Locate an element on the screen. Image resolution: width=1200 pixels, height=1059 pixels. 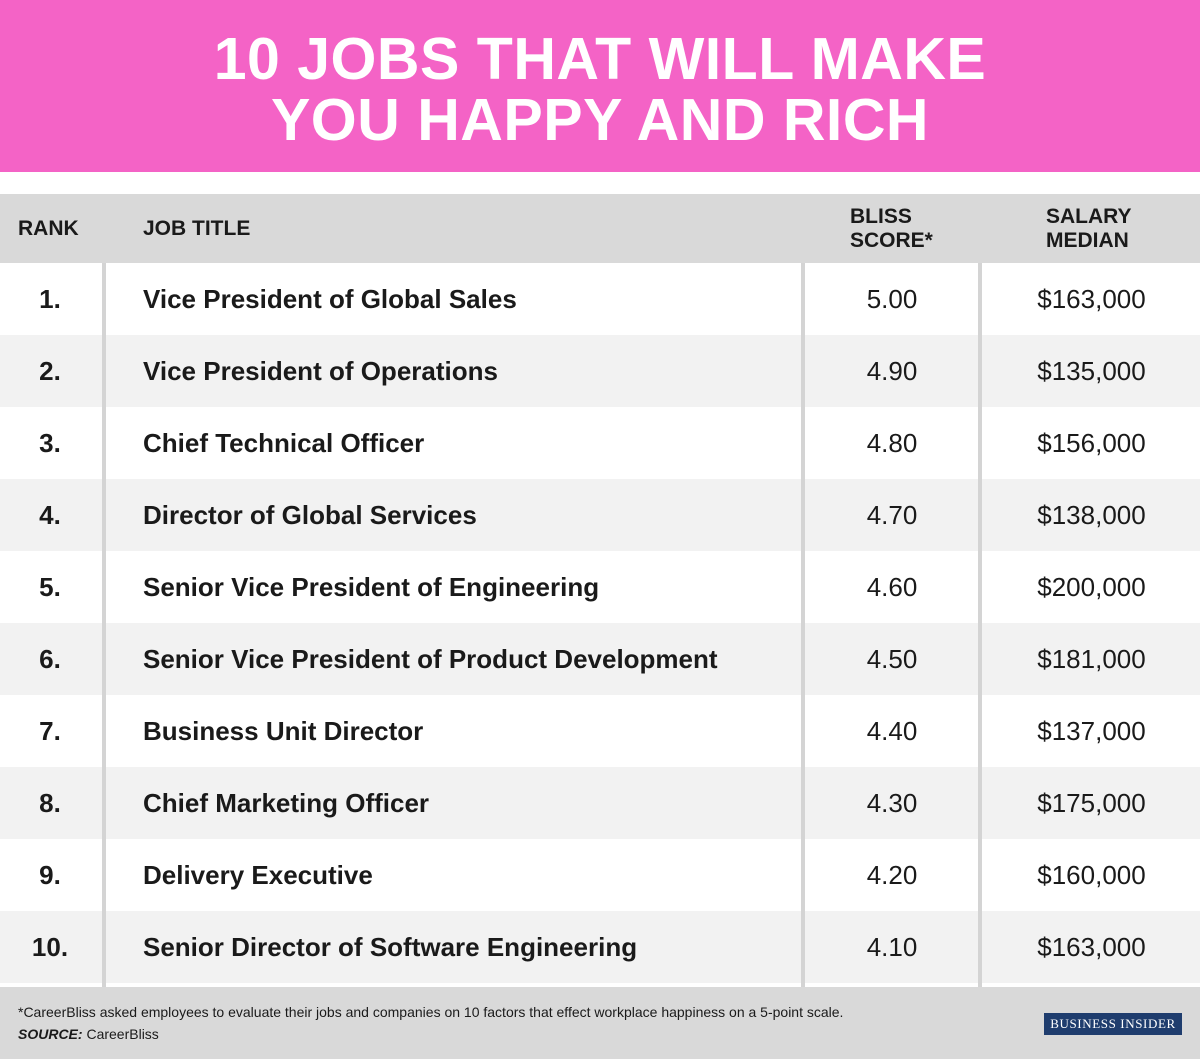
salary-cell: $137,000 is located at coordinates (1091, 730).